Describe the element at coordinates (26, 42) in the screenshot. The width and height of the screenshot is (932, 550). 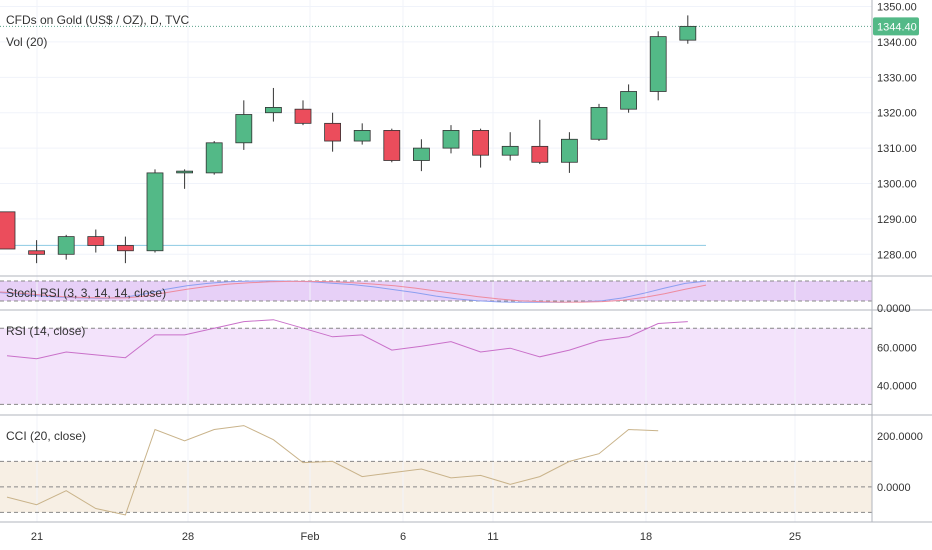
I see `volume-legend: Vol (20)` at that location.